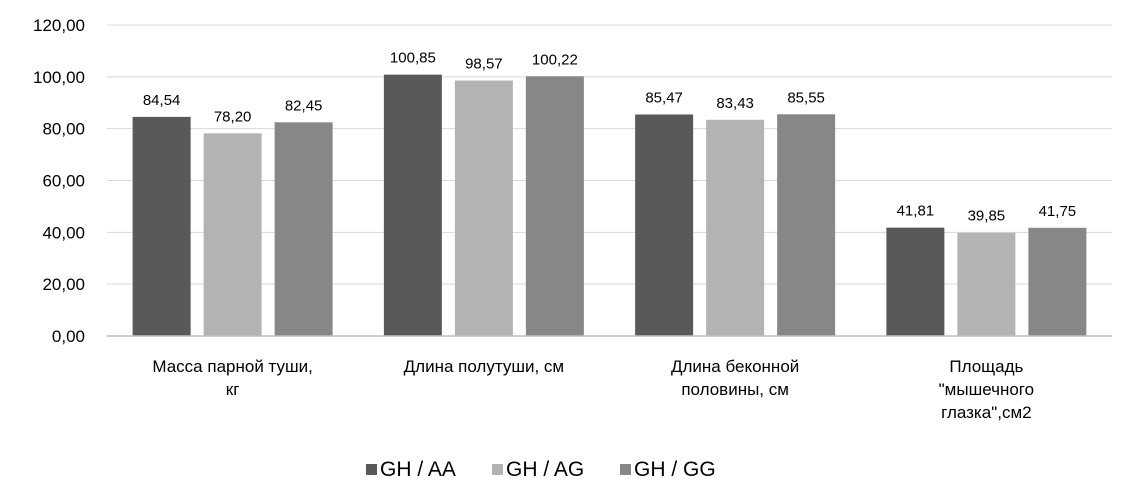 This screenshot has height=484, width=1123. Describe the element at coordinates (916, 211) in the screenshot. I see `data-label: 41,81` at that location.